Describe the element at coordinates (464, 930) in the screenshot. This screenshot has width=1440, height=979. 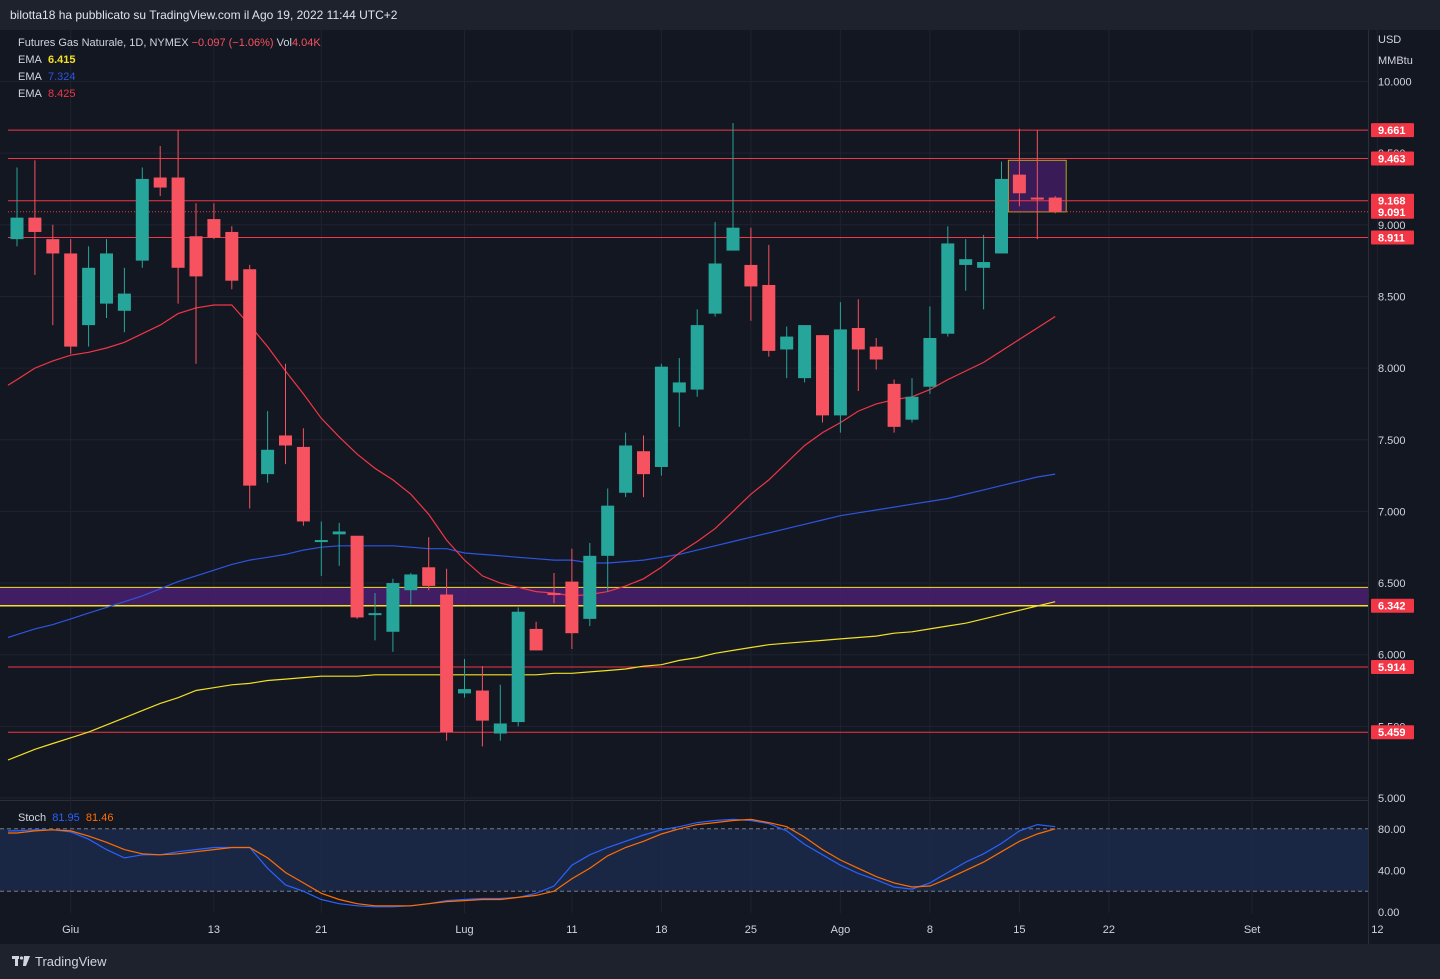
I see `x-tick-label: Lug` at that location.